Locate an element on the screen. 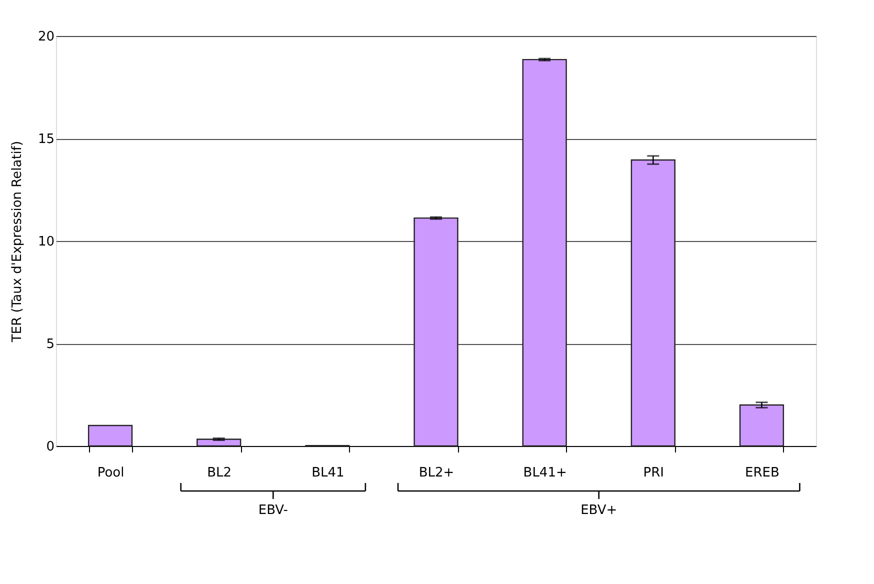 This screenshot has height=584, width=874. text: EBV+ is located at coordinates (599, 510).